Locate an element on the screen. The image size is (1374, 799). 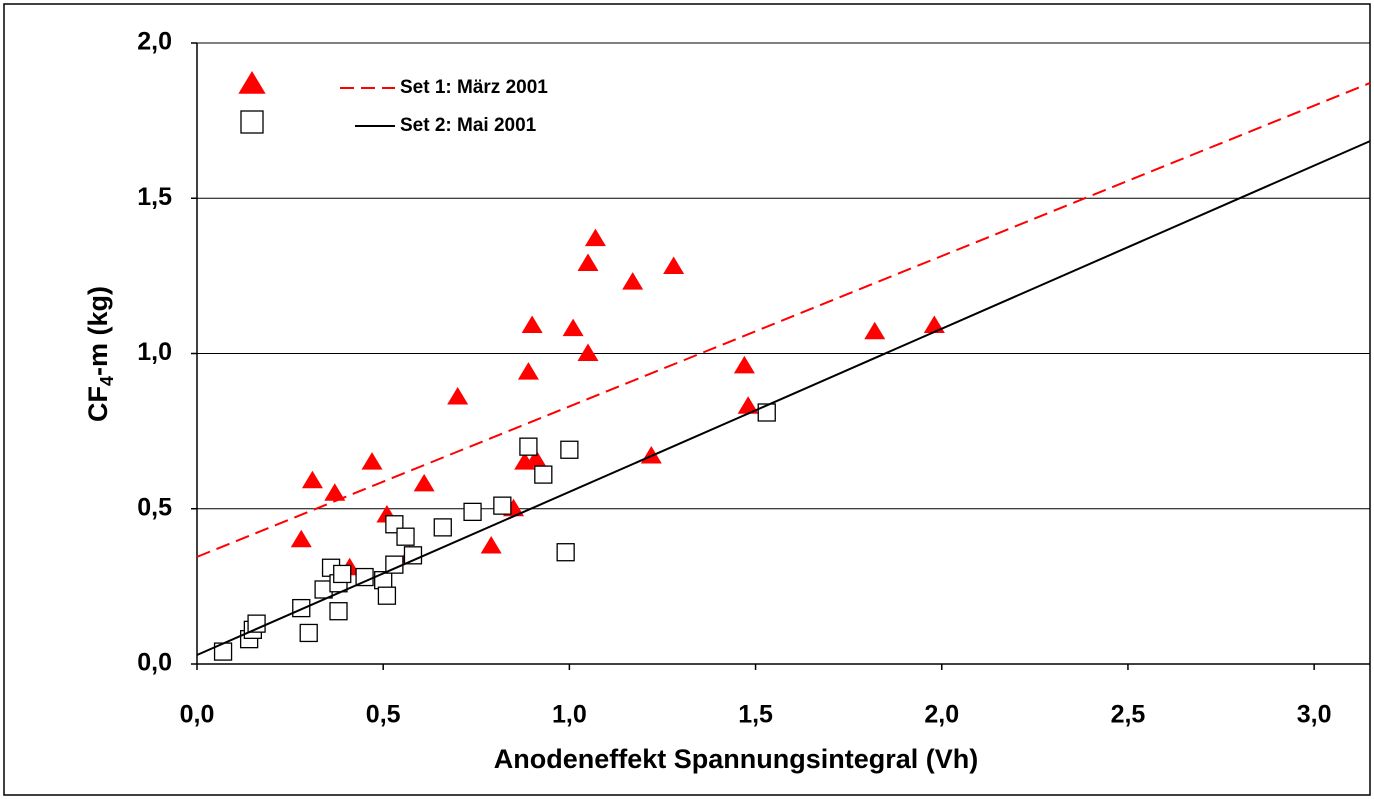
y-tick-label: 2,0 is located at coordinates (154, 42).